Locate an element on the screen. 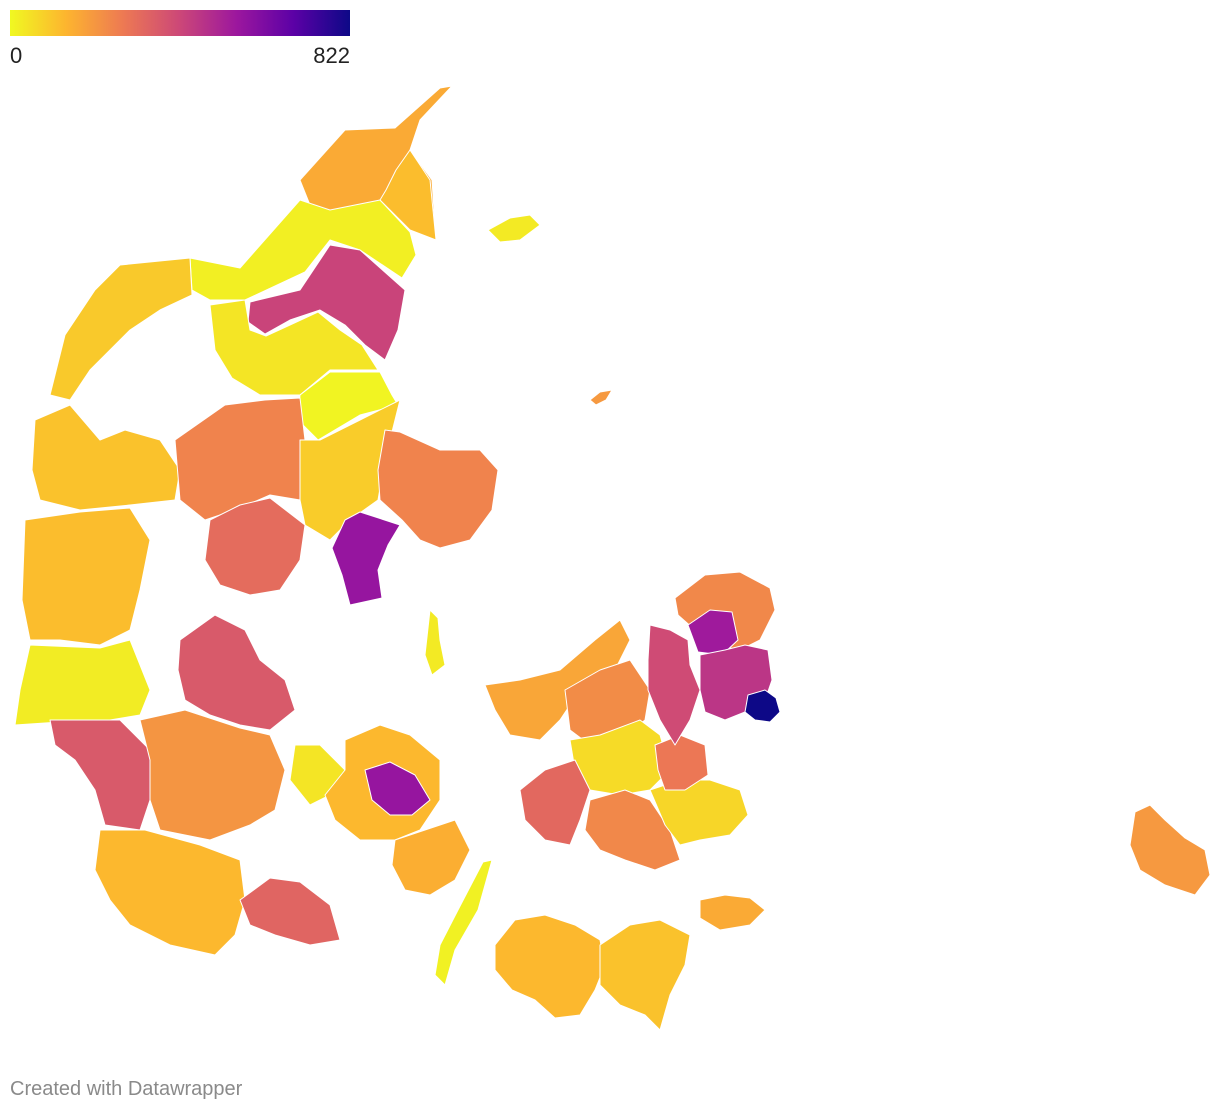 Image resolution: width=1220 pixels, height=1114 pixels. region-west-jutland-north is located at coordinates (106, 457).